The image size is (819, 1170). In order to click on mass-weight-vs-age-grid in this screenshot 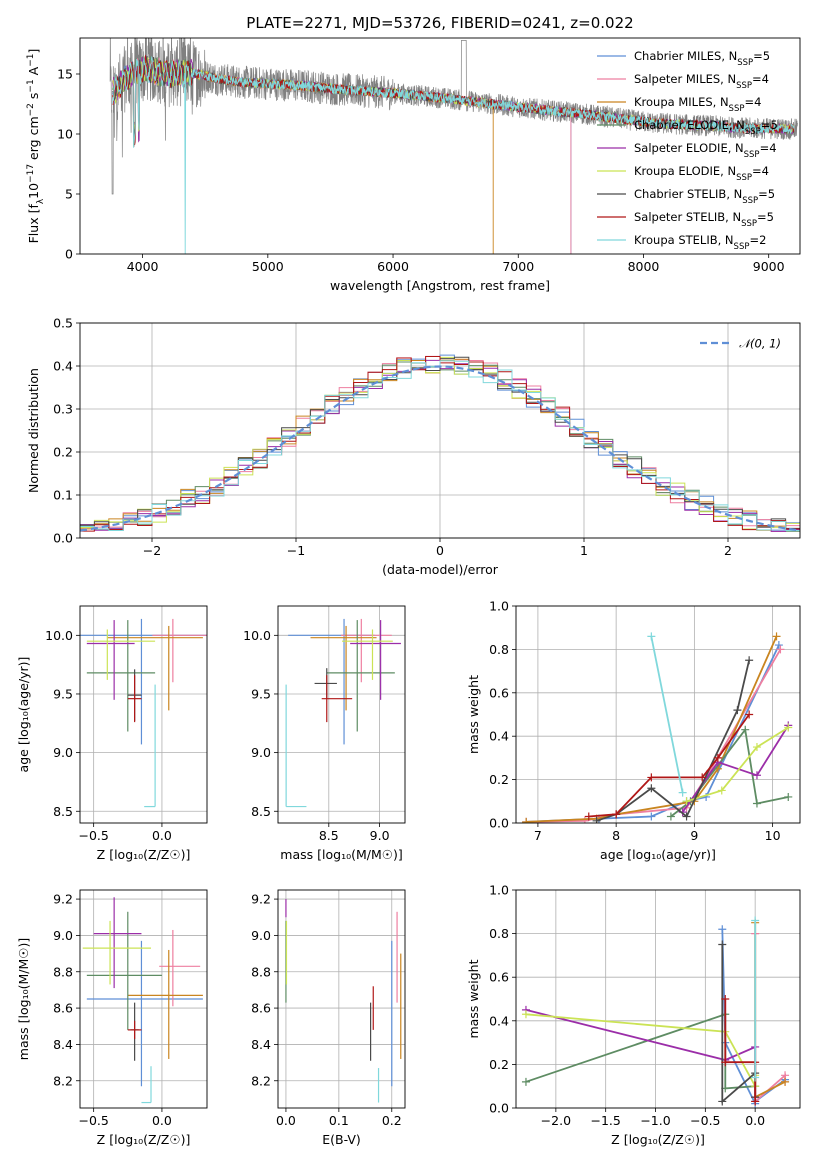, I will do `click(658, 714)`.